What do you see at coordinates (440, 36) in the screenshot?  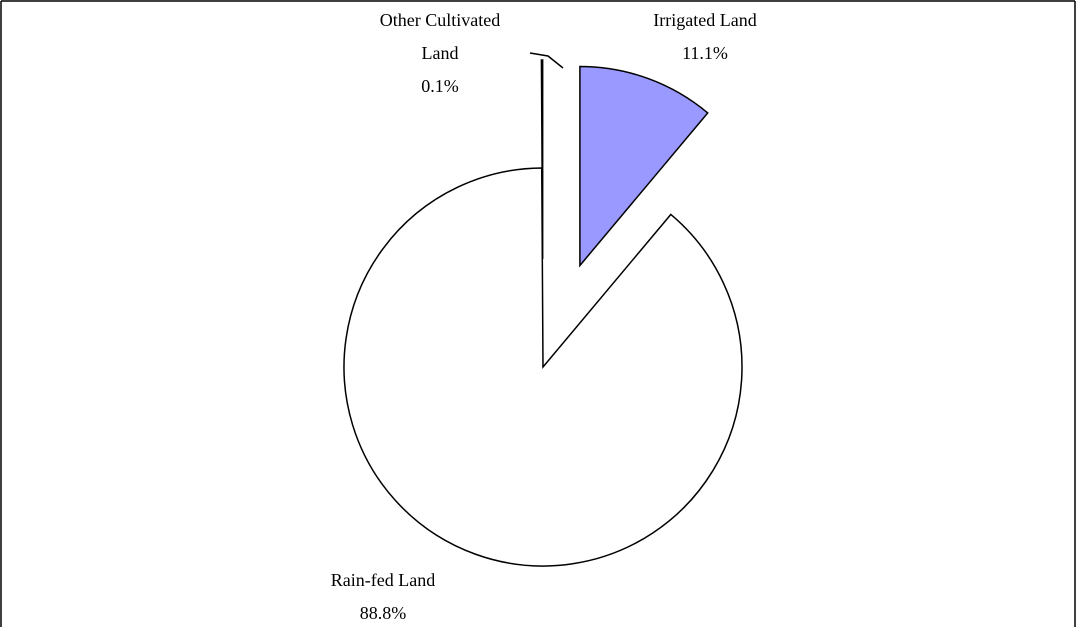 I see `category-label: Other Cultivated Land` at bounding box center [440, 36].